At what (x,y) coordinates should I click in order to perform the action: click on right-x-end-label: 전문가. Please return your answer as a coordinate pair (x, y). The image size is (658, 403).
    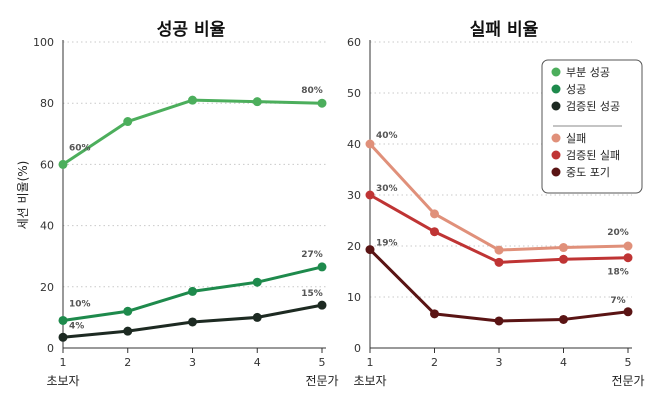
    Looking at the image, I should click on (627, 381).